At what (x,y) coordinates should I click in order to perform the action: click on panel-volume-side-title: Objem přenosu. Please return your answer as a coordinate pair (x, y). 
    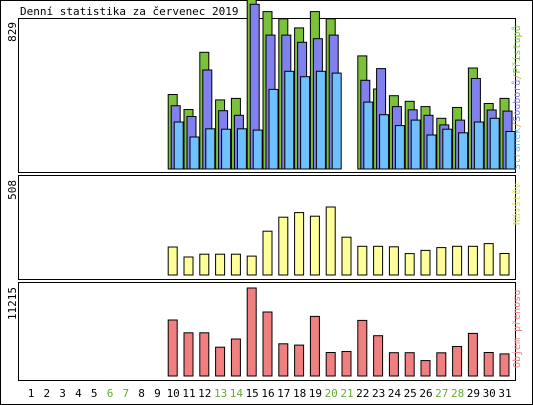
    Looking at the image, I should click on (517, 329).